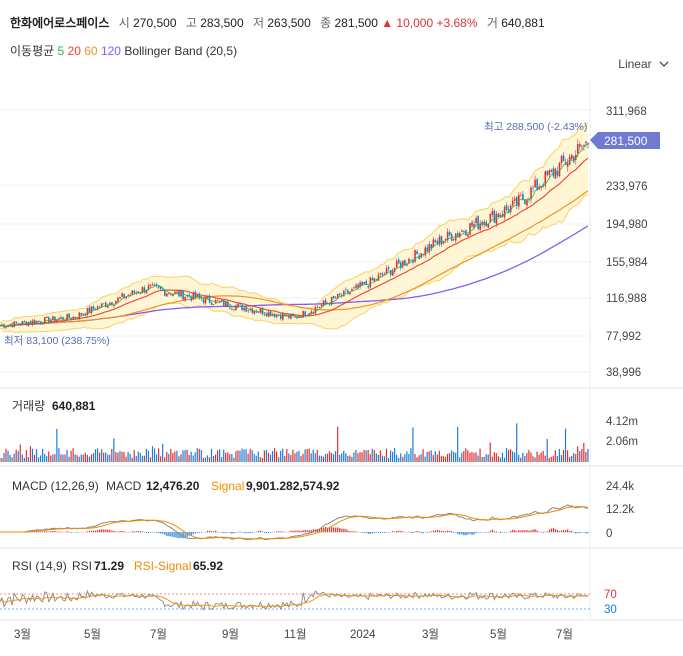 The height and width of the screenshot is (656, 683). I want to click on macd-chart, so click(294, 522).